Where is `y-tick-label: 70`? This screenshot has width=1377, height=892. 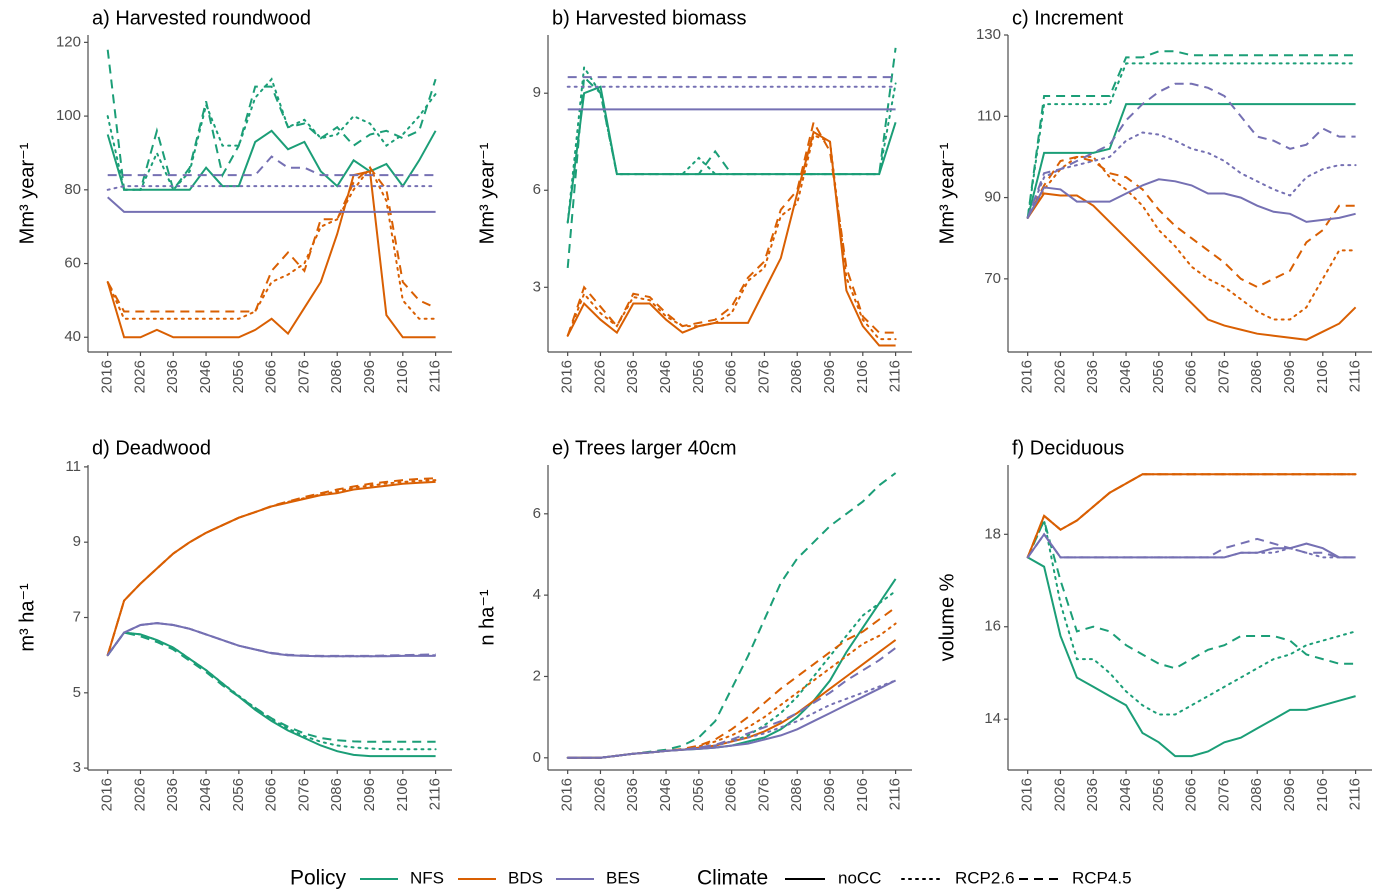 y-tick-label: 70 is located at coordinates (992, 278).